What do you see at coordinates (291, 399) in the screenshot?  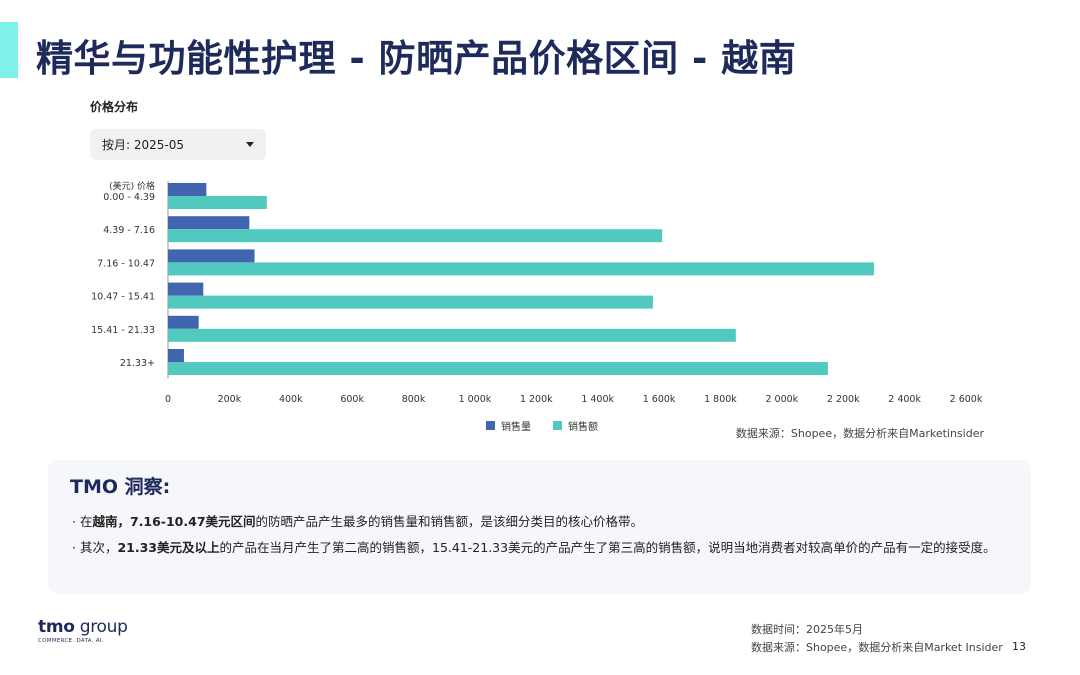 I see `x-tick-label-2: 400k` at bounding box center [291, 399].